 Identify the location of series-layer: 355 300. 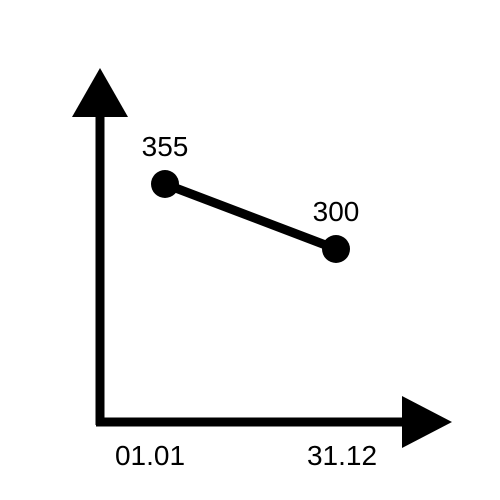
(251, 197).